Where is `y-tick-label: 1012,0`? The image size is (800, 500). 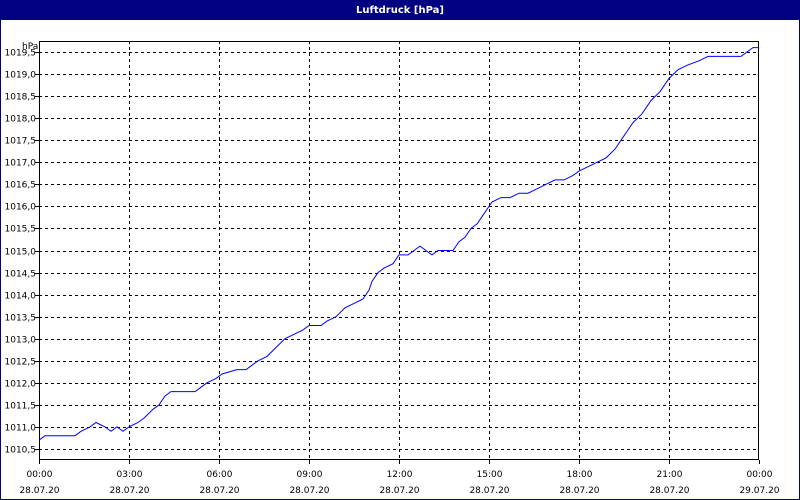
y-tick-label: 1012,0 is located at coordinates (21, 385).